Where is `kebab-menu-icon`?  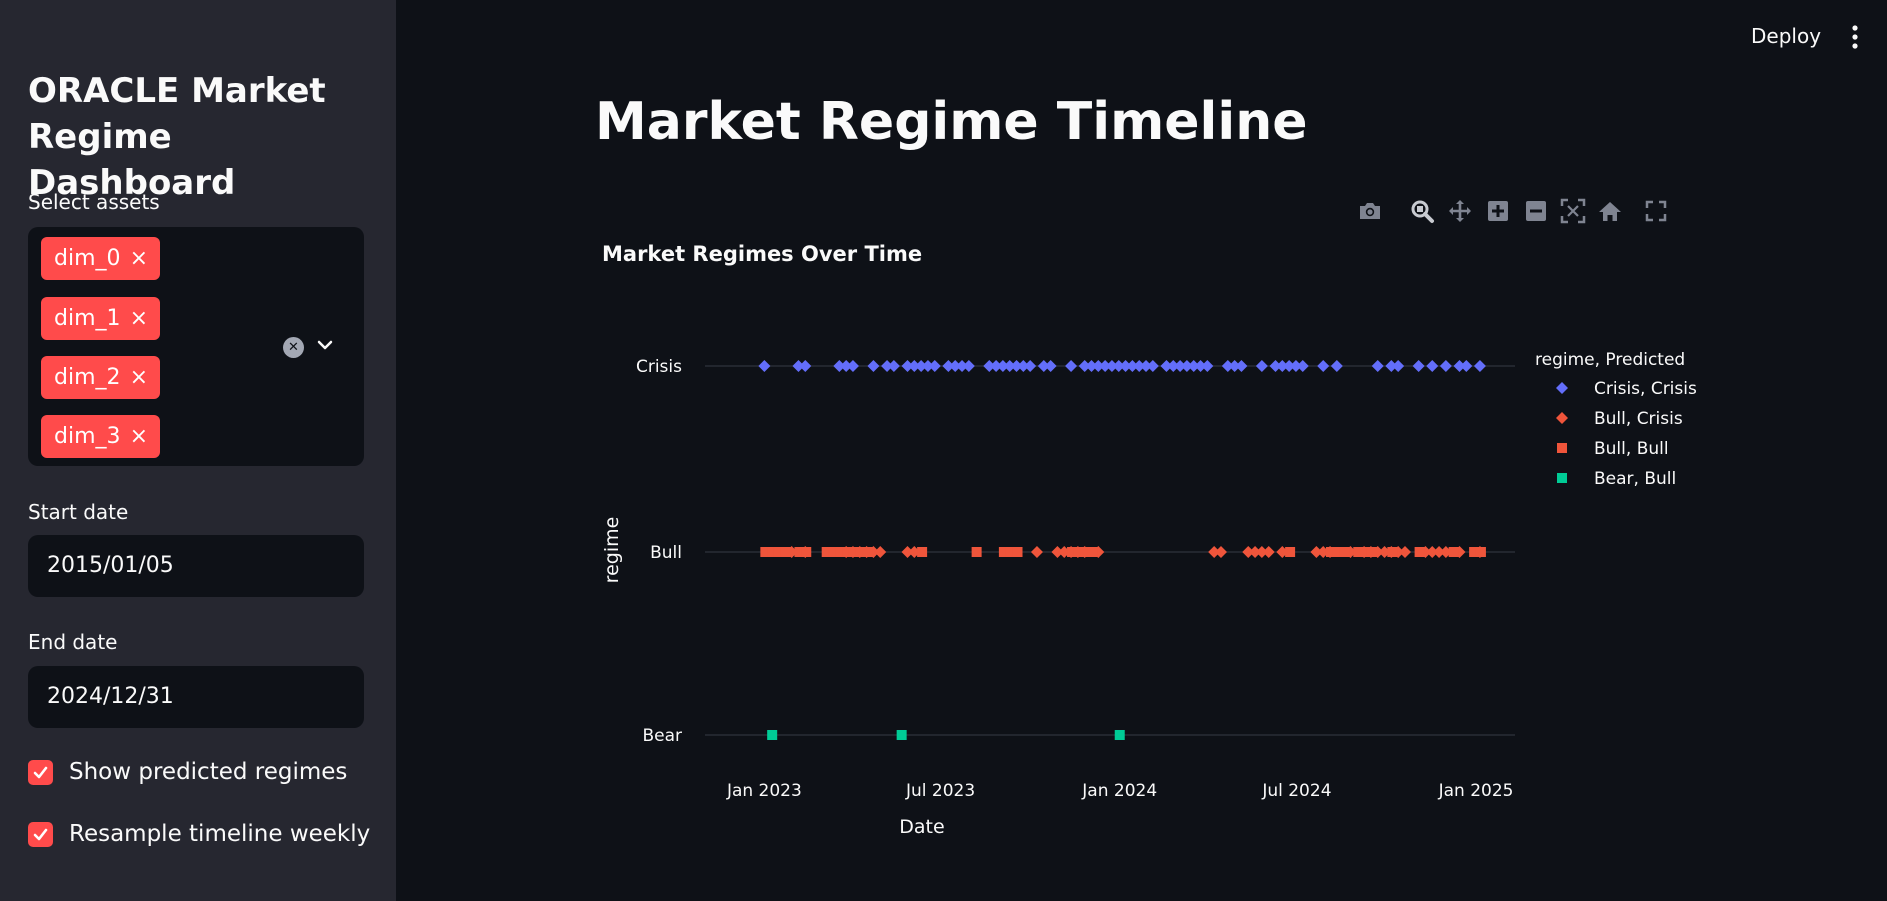
kebab-menu-icon is located at coordinates (1855, 37).